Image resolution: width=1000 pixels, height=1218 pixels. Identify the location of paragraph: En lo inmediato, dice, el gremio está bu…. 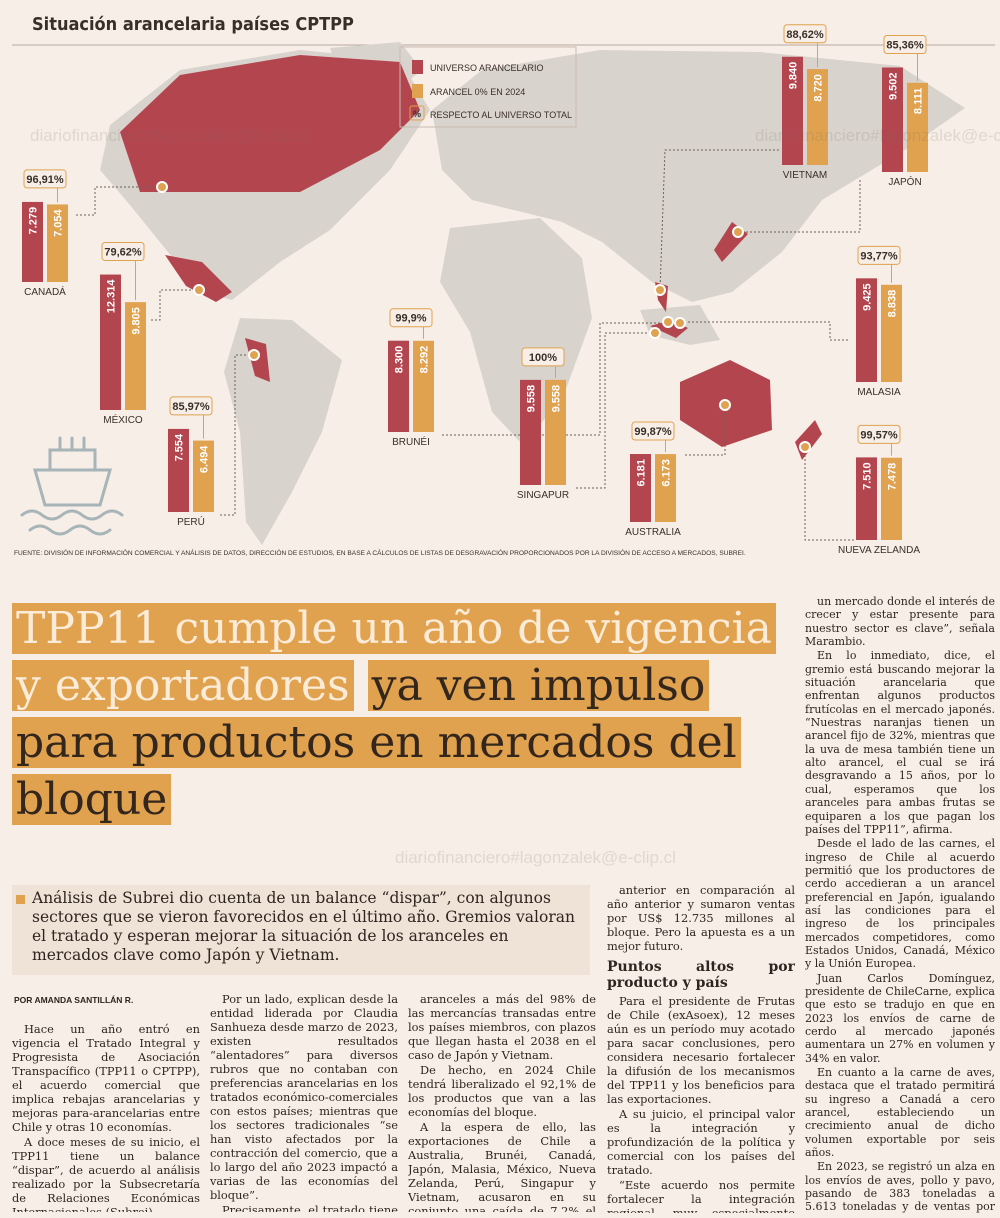
(900, 742).